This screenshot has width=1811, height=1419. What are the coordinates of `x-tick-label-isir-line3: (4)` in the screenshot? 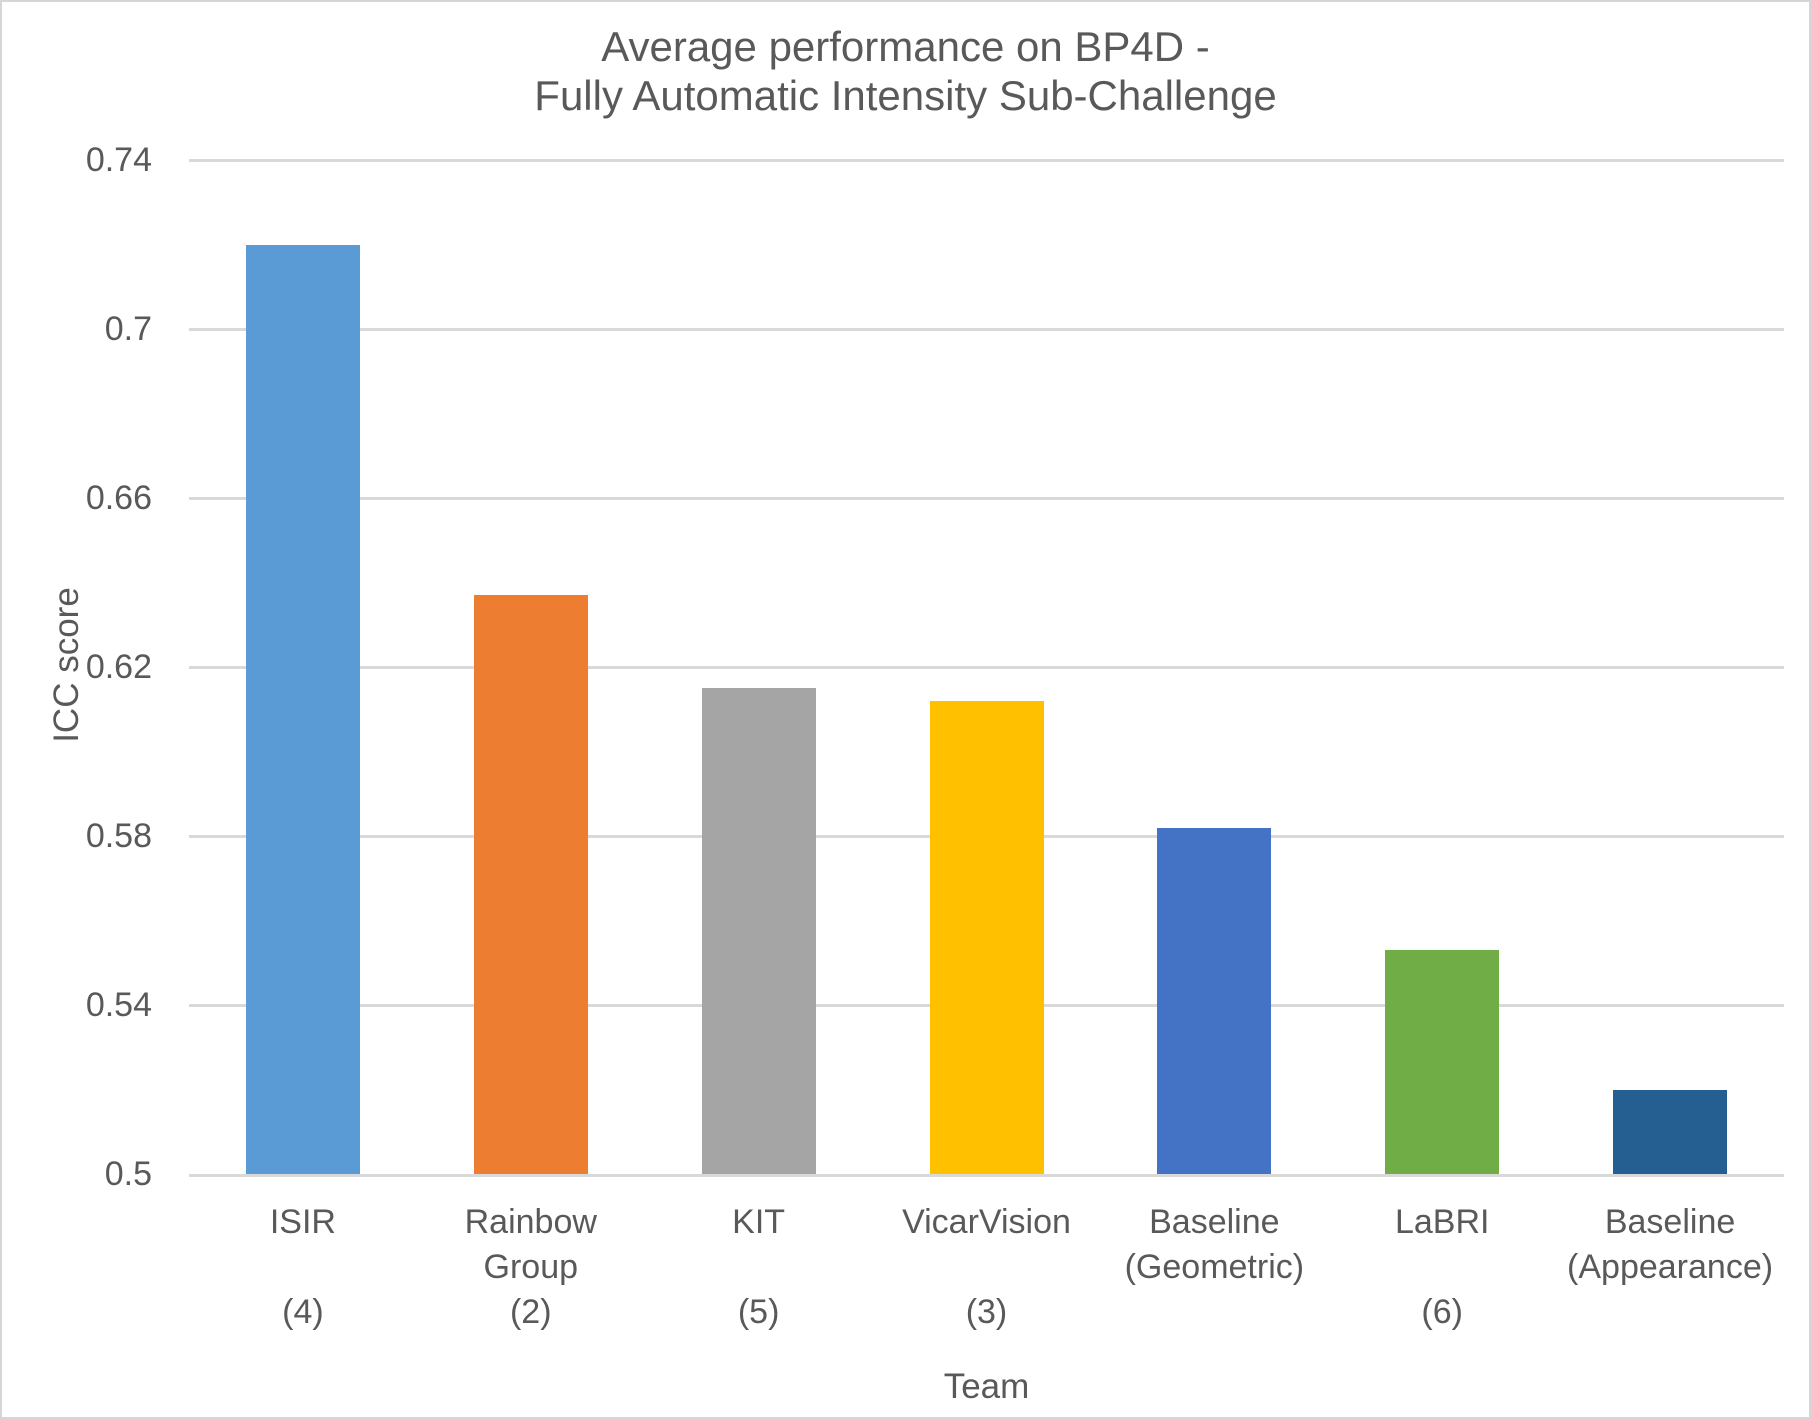 It's located at (303, 1312).